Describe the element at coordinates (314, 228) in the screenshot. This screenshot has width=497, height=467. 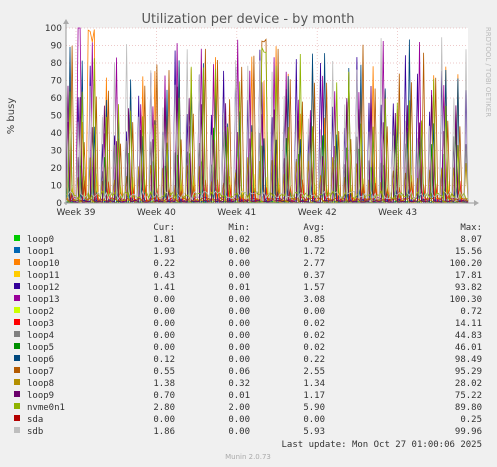
I see `legend-column-header: Avg:` at that location.